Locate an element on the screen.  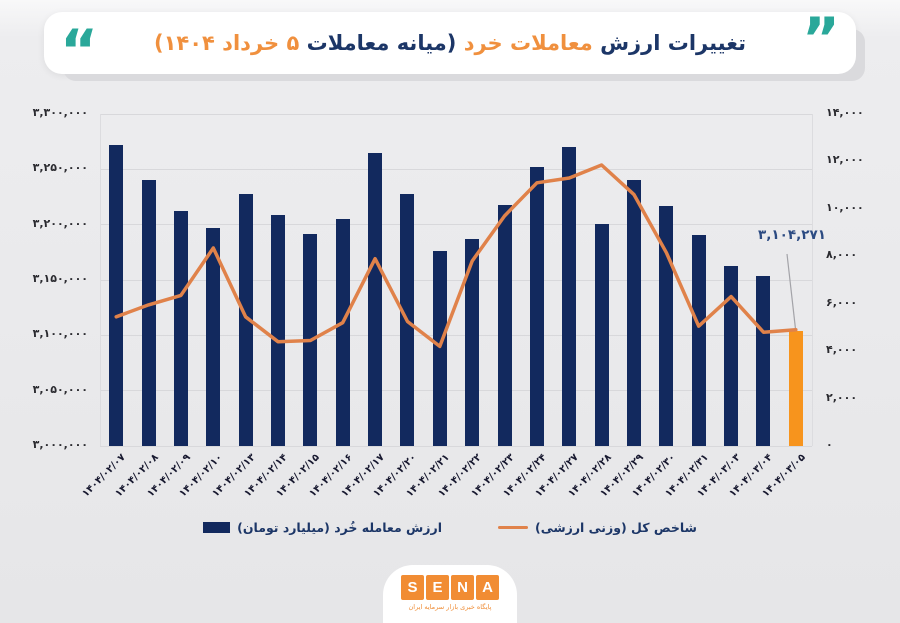
y-axis-tick-right: ۱۰,۰۰۰ is located at coordinates (845, 207).